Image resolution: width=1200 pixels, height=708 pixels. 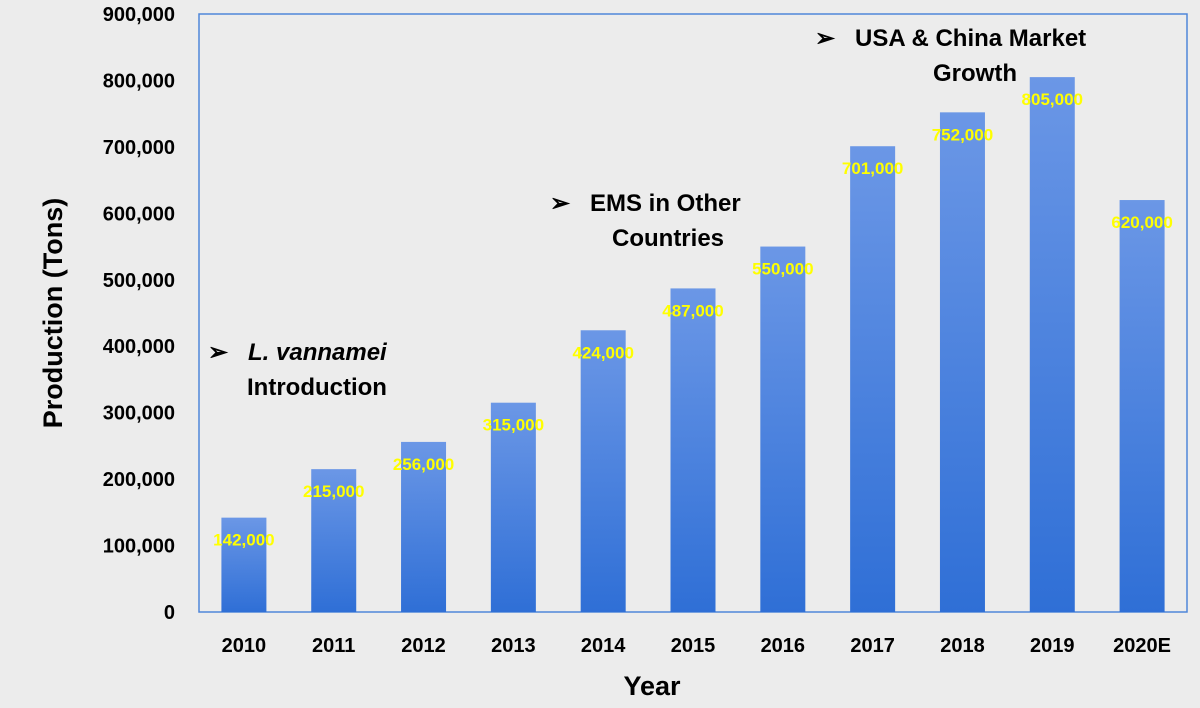 I want to click on x-tick-label-2012: 2012, so click(x=423, y=646).